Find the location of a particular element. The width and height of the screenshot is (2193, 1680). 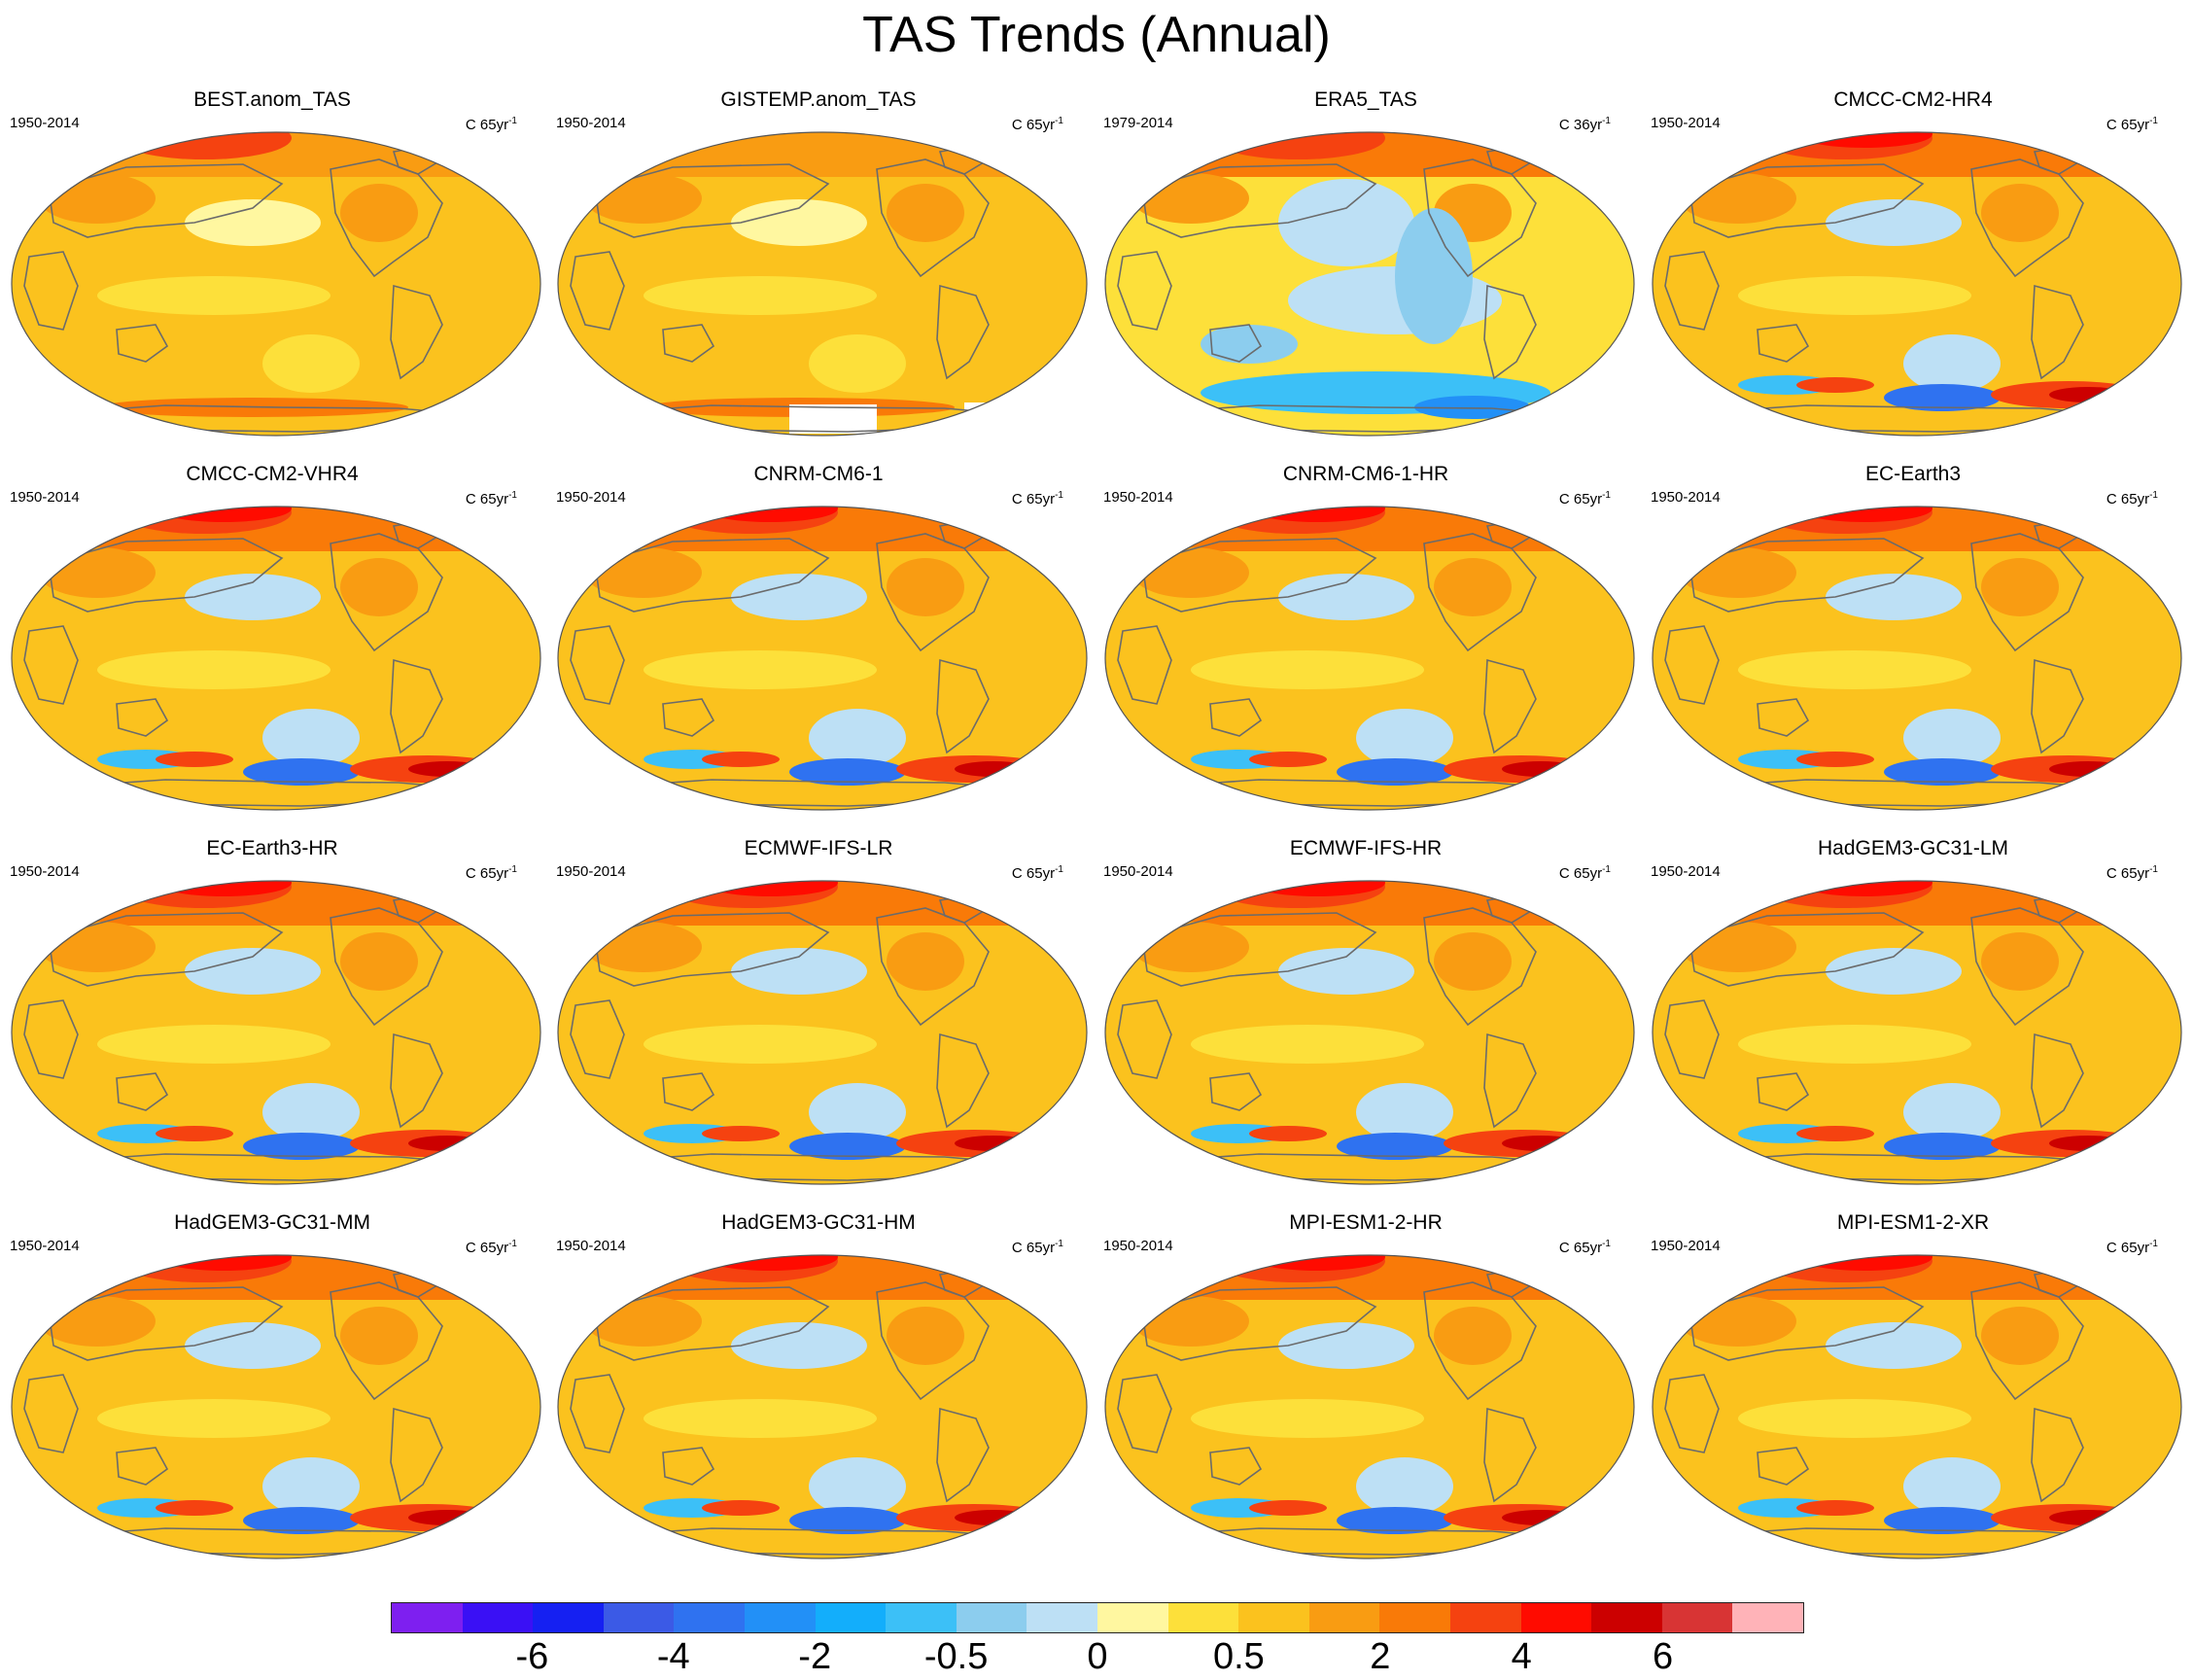

panel-units: C 36yr-1 is located at coordinates (1585, 123).